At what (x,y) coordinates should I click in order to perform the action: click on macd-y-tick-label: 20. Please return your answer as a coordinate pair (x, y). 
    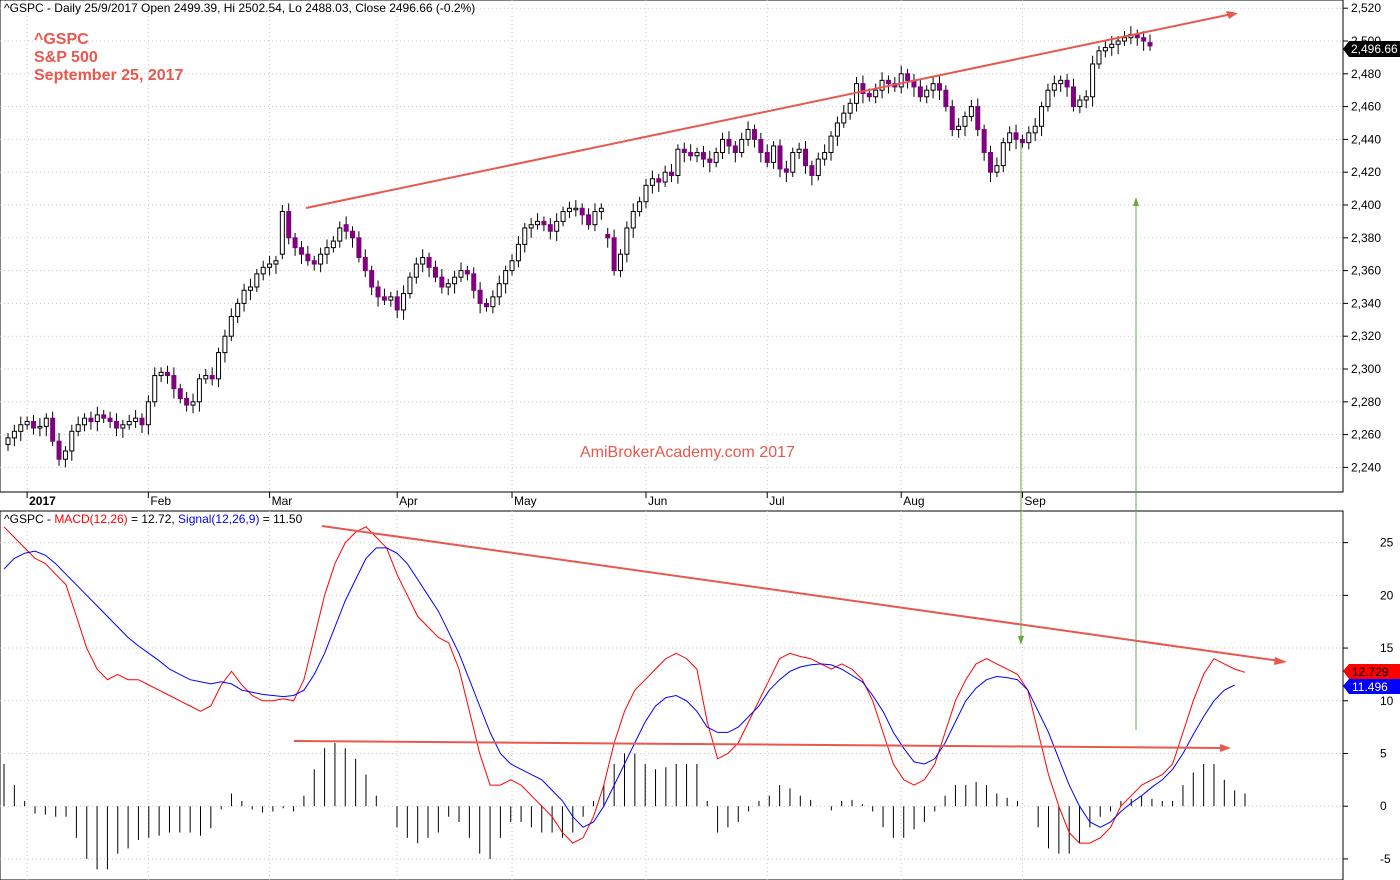
    Looking at the image, I should click on (1387, 595).